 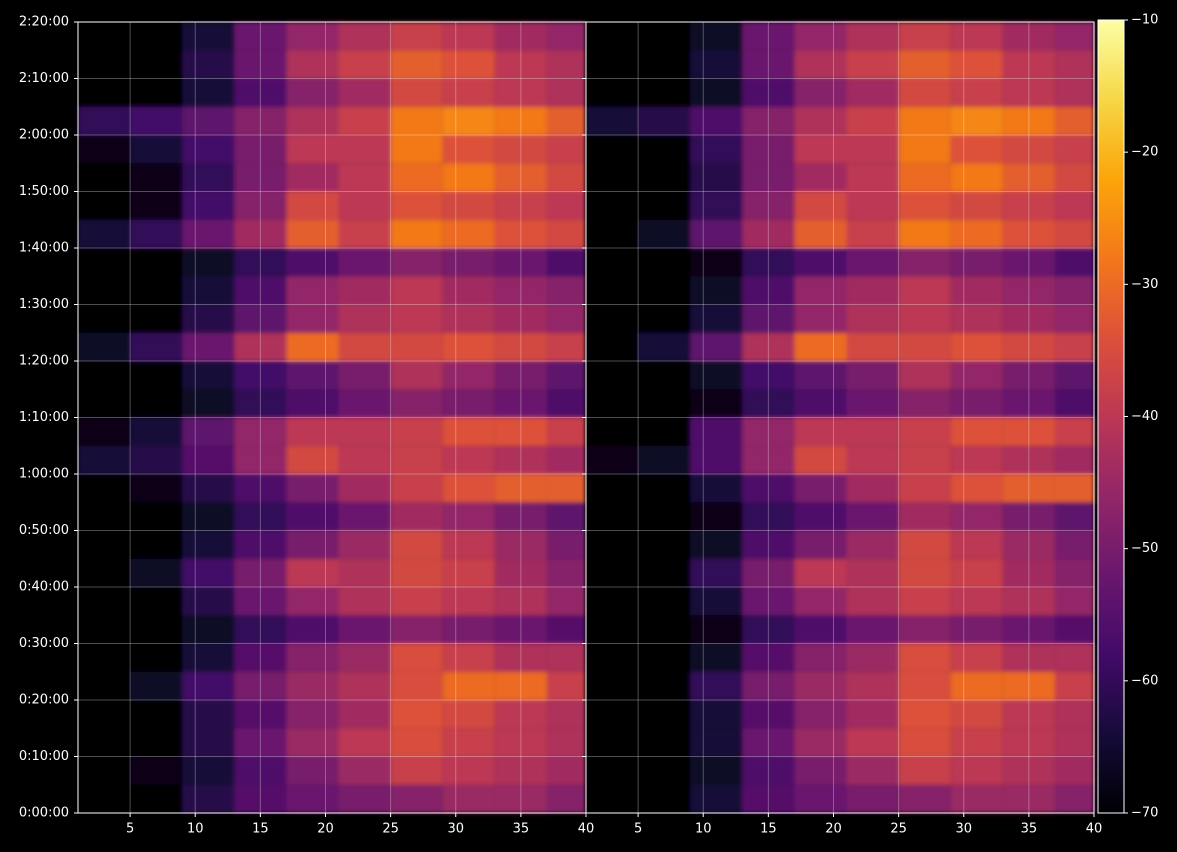 I want to click on x-tick-label: 40, so click(x=586, y=829).